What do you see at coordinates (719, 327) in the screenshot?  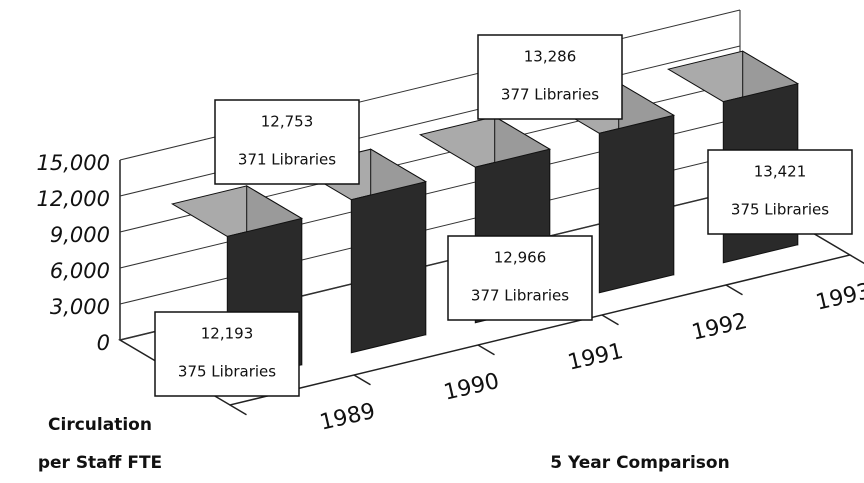 I see `x-tick-label: 1992` at bounding box center [719, 327].